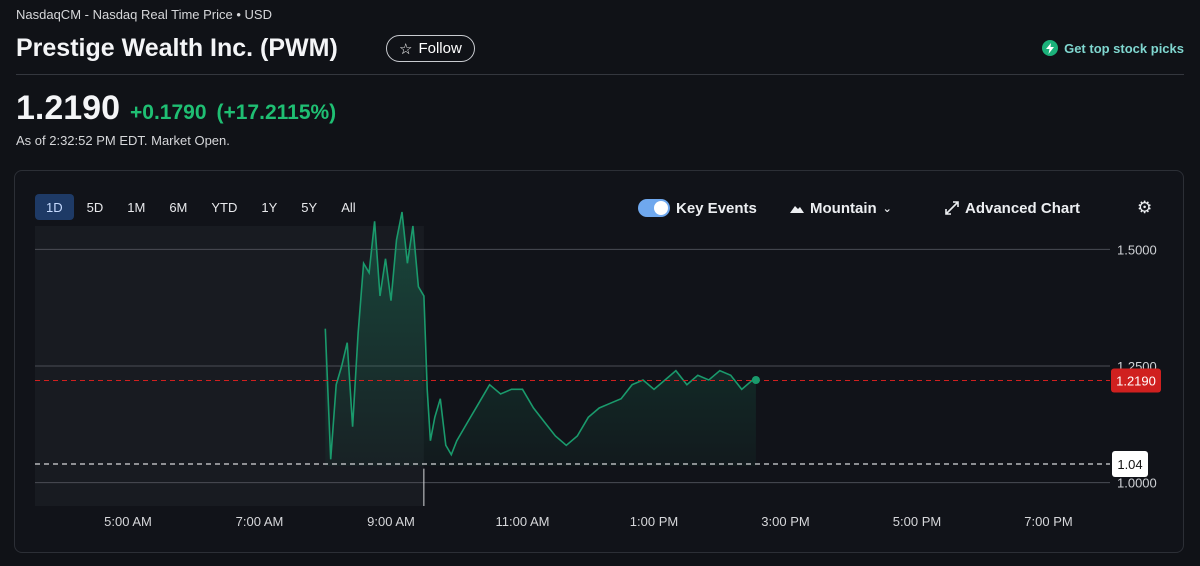  What do you see at coordinates (136, 207) in the screenshot?
I see `range-1m: 1M` at bounding box center [136, 207].